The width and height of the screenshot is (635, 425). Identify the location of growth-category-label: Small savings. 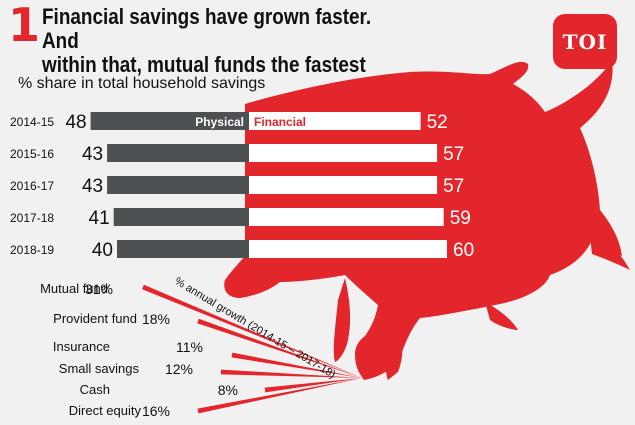
(99, 368).